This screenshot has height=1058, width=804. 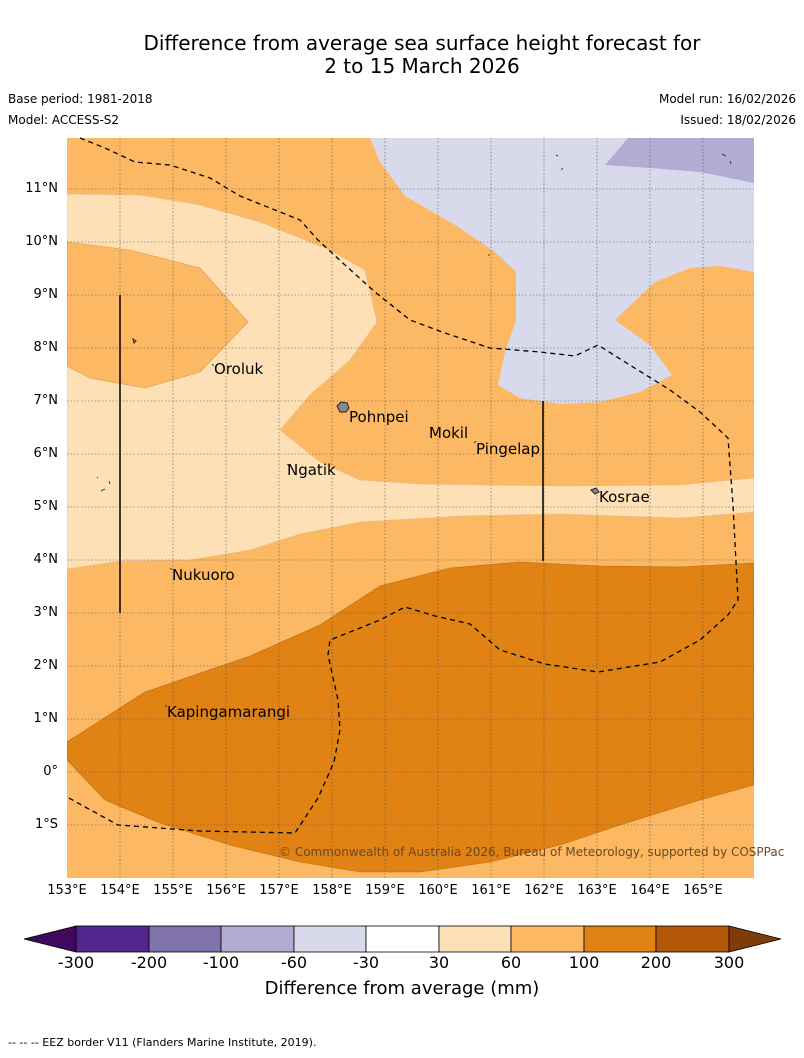 I want to click on nukuoro-atoll, so click(x=171, y=569).